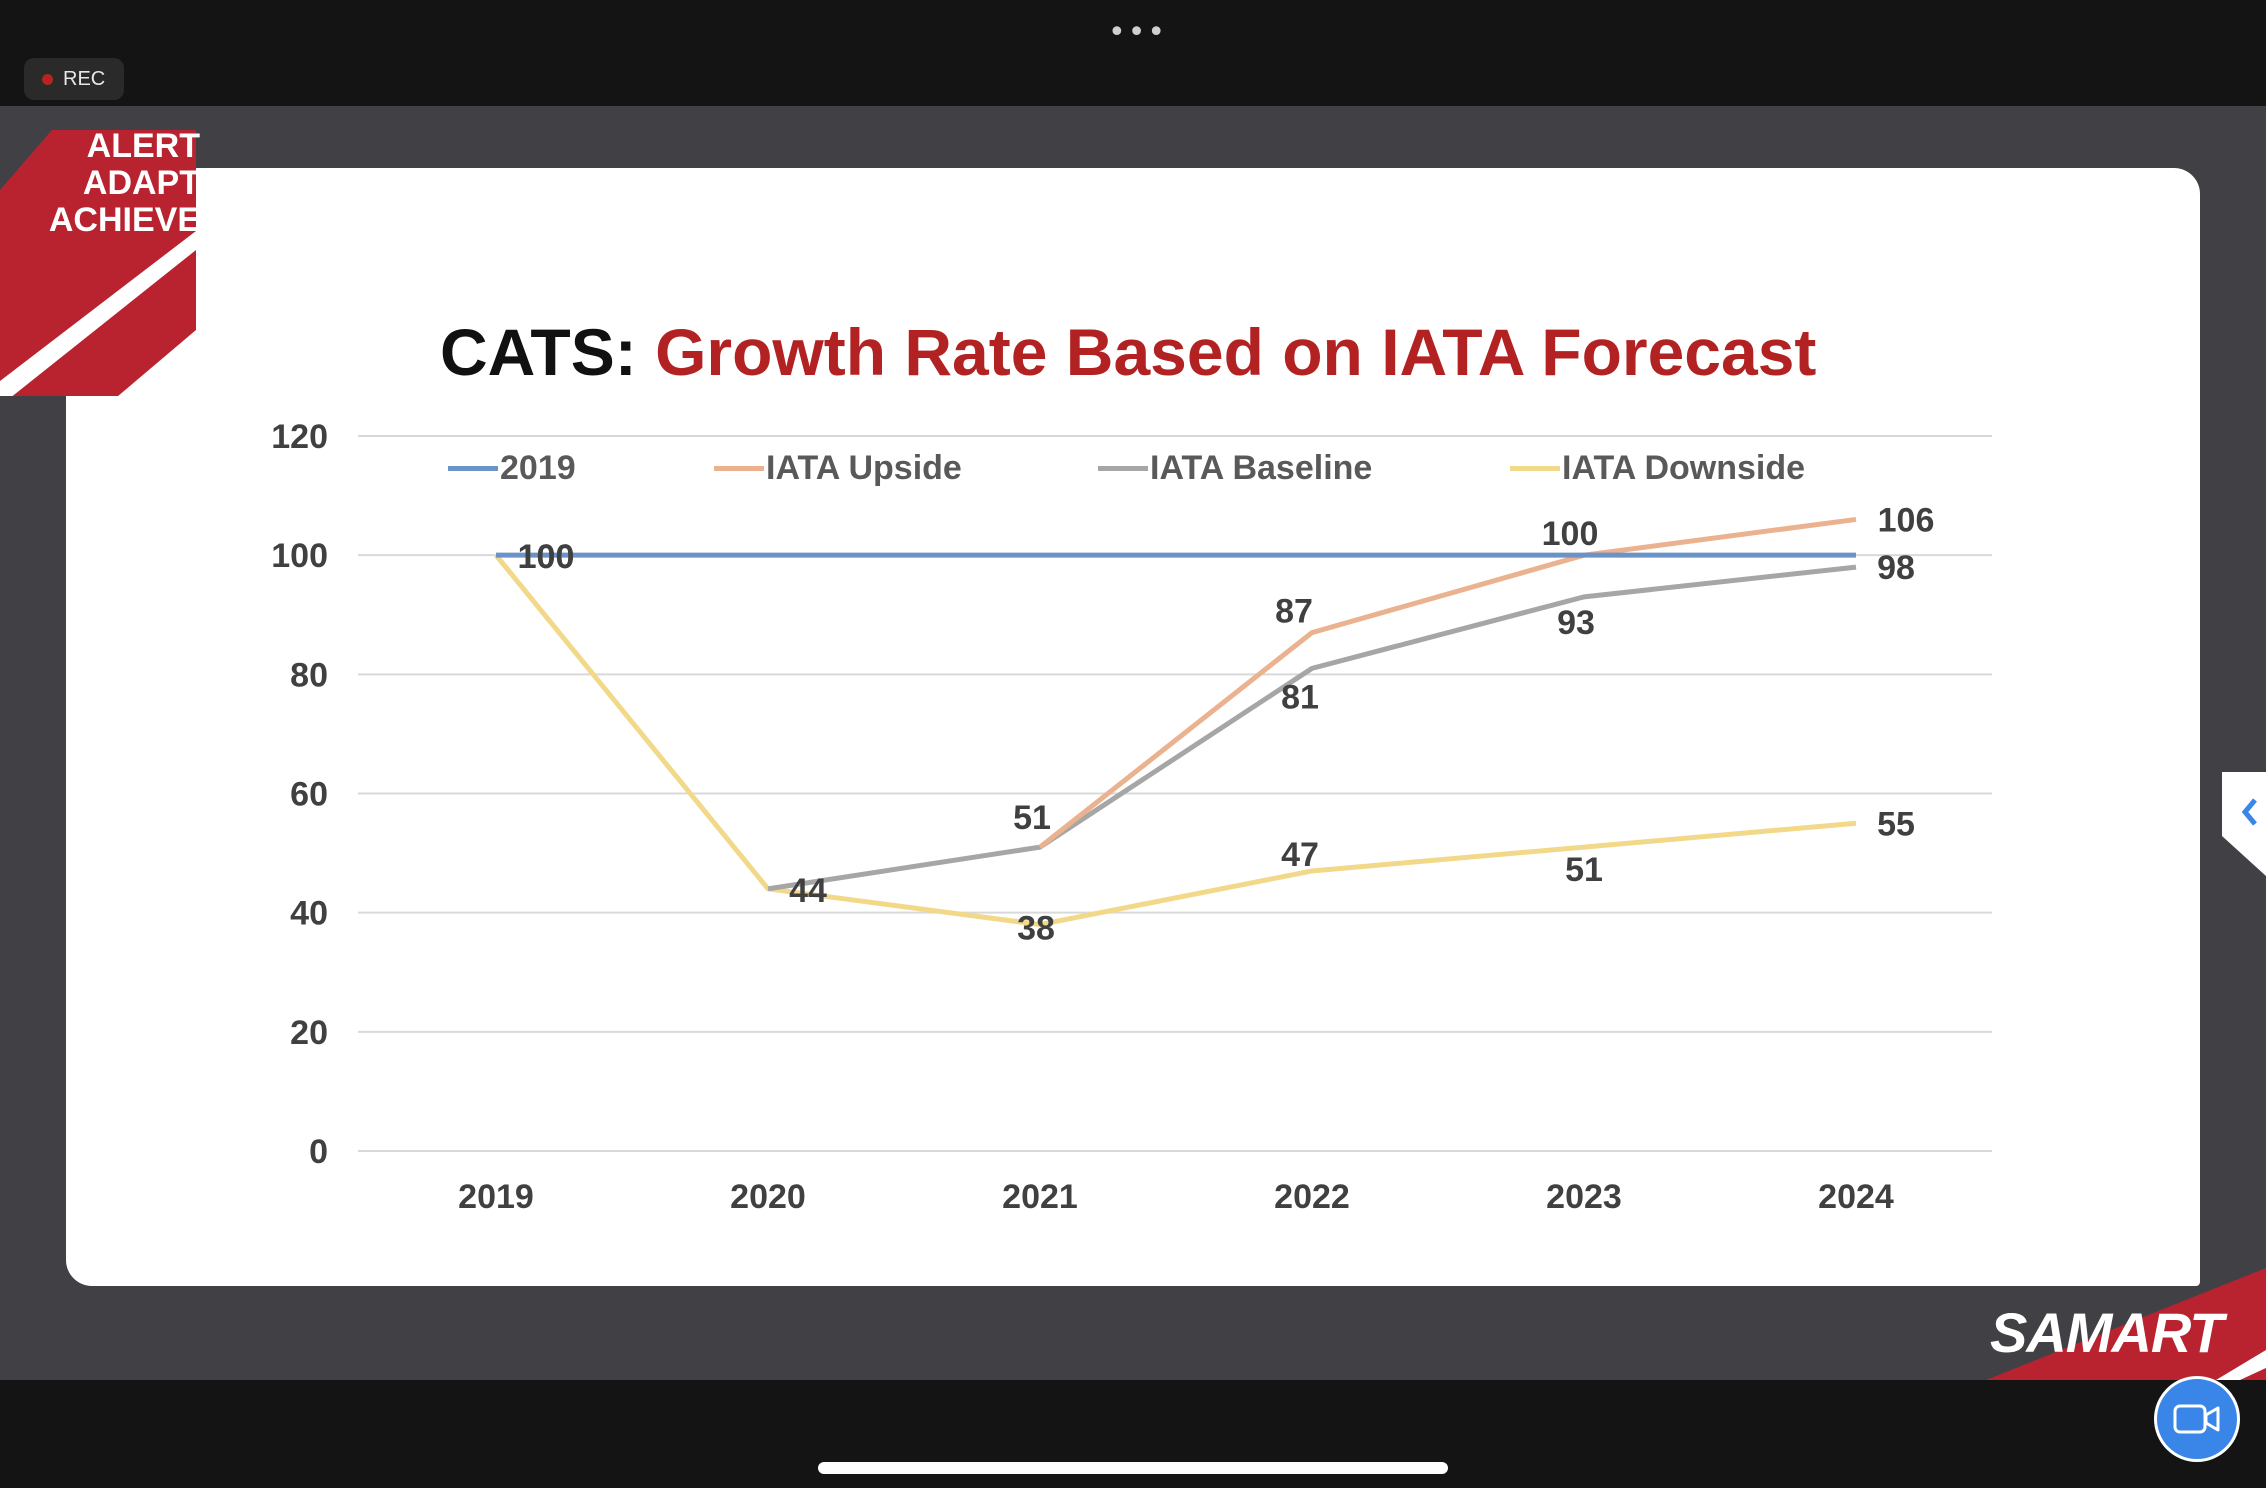  What do you see at coordinates (309, 1033) in the screenshot?
I see `y-tick-label: 20` at bounding box center [309, 1033].